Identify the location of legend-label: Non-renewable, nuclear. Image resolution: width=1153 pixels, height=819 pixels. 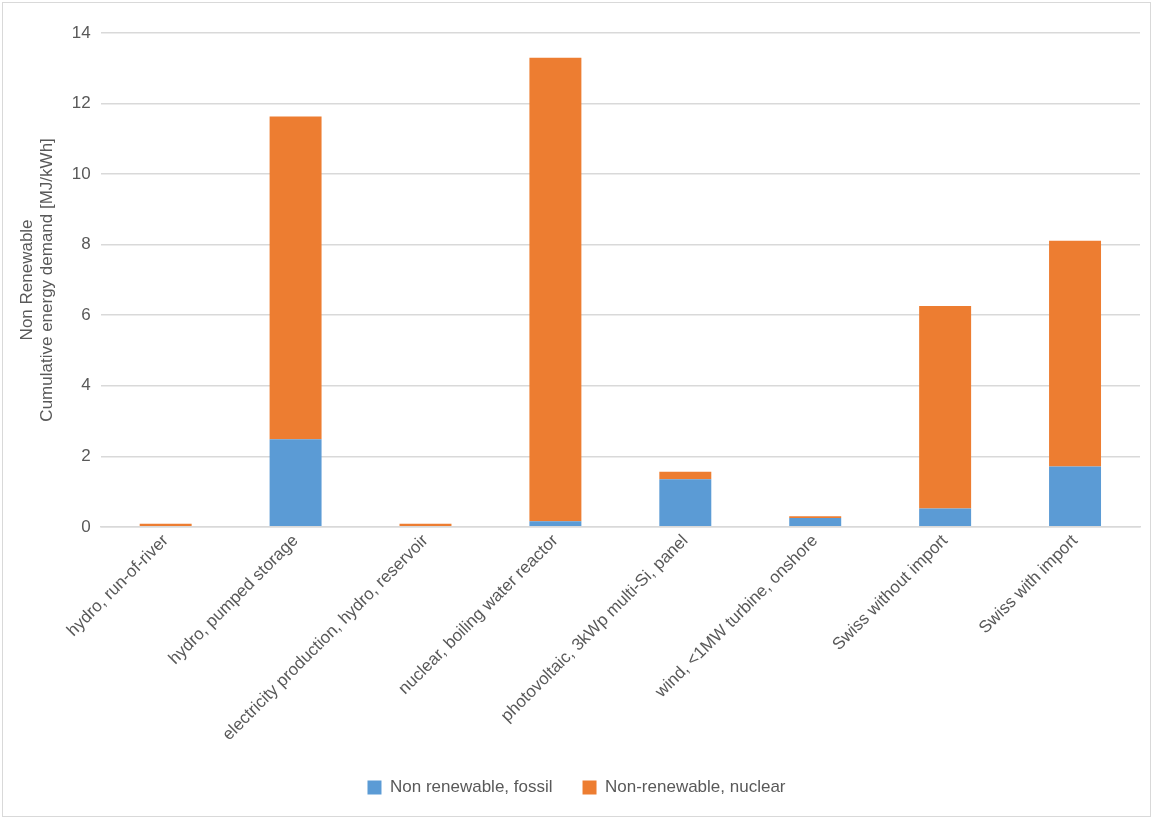
(695, 787).